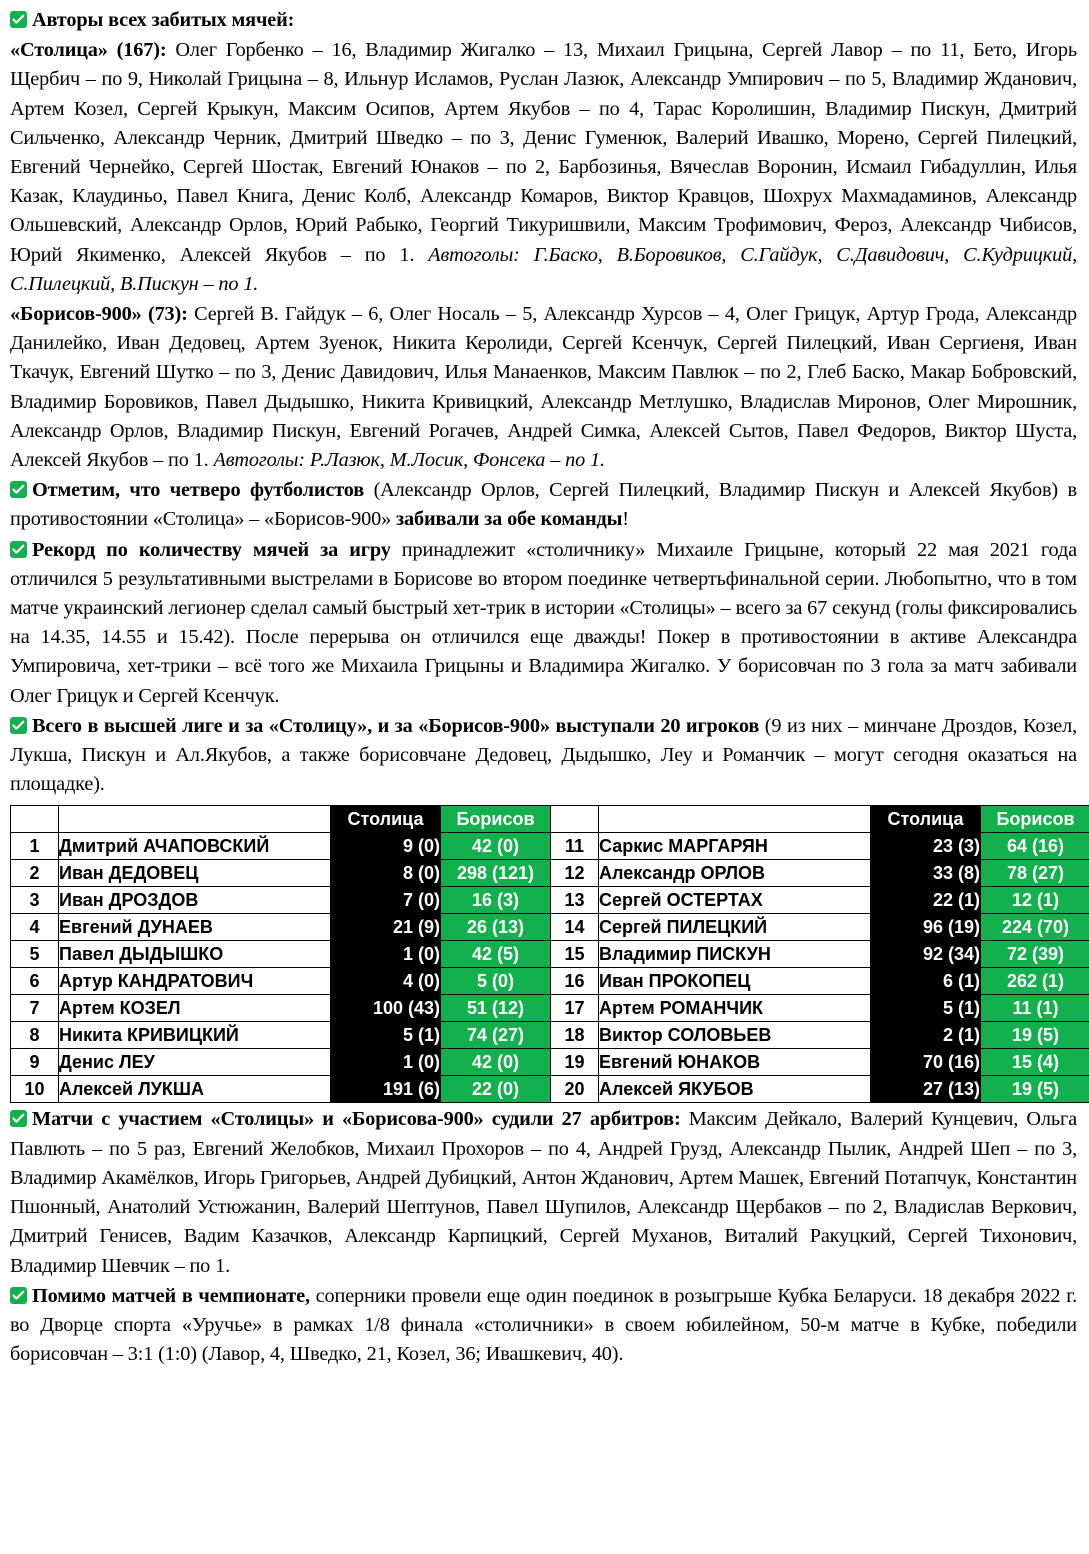  Describe the element at coordinates (198, 490) in the screenshot. I see `four-players-lead: Отметим, что четверо футболистов` at that location.